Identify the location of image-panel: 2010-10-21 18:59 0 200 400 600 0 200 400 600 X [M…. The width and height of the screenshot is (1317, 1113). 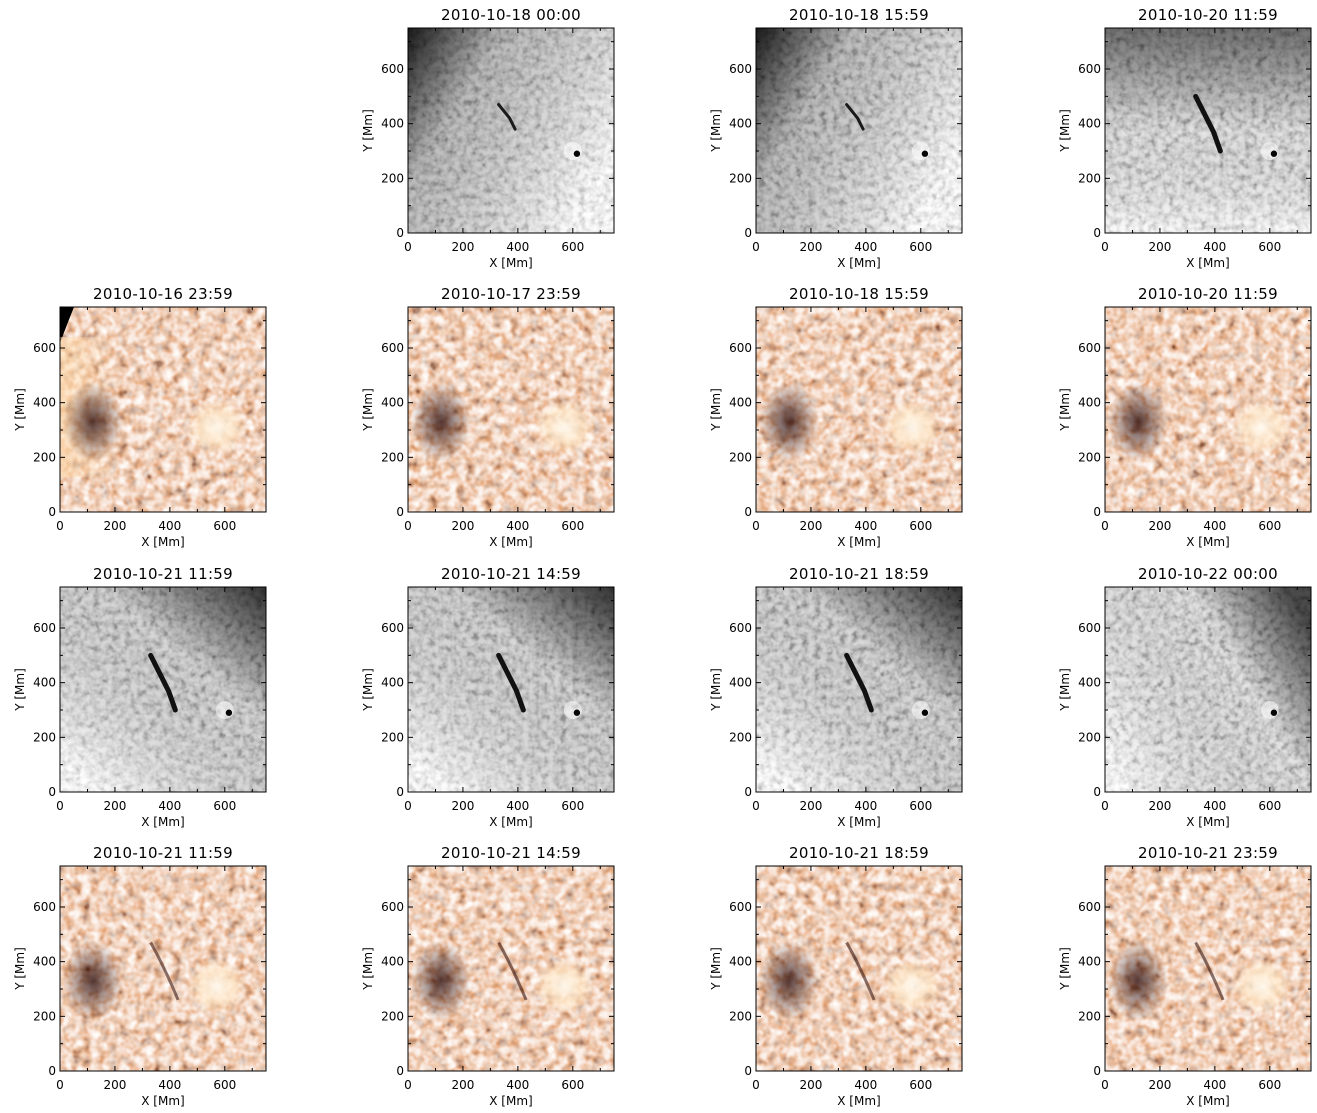
(846, 694).